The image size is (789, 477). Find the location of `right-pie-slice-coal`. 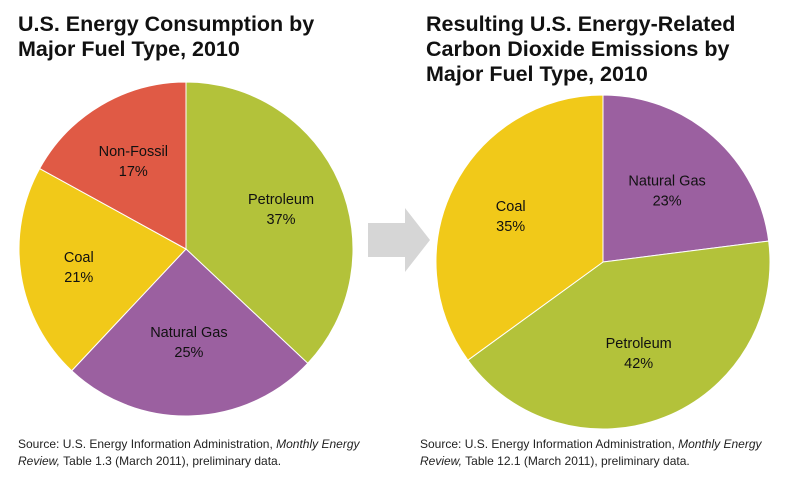

right-pie-slice-coal is located at coordinates (519, 227).